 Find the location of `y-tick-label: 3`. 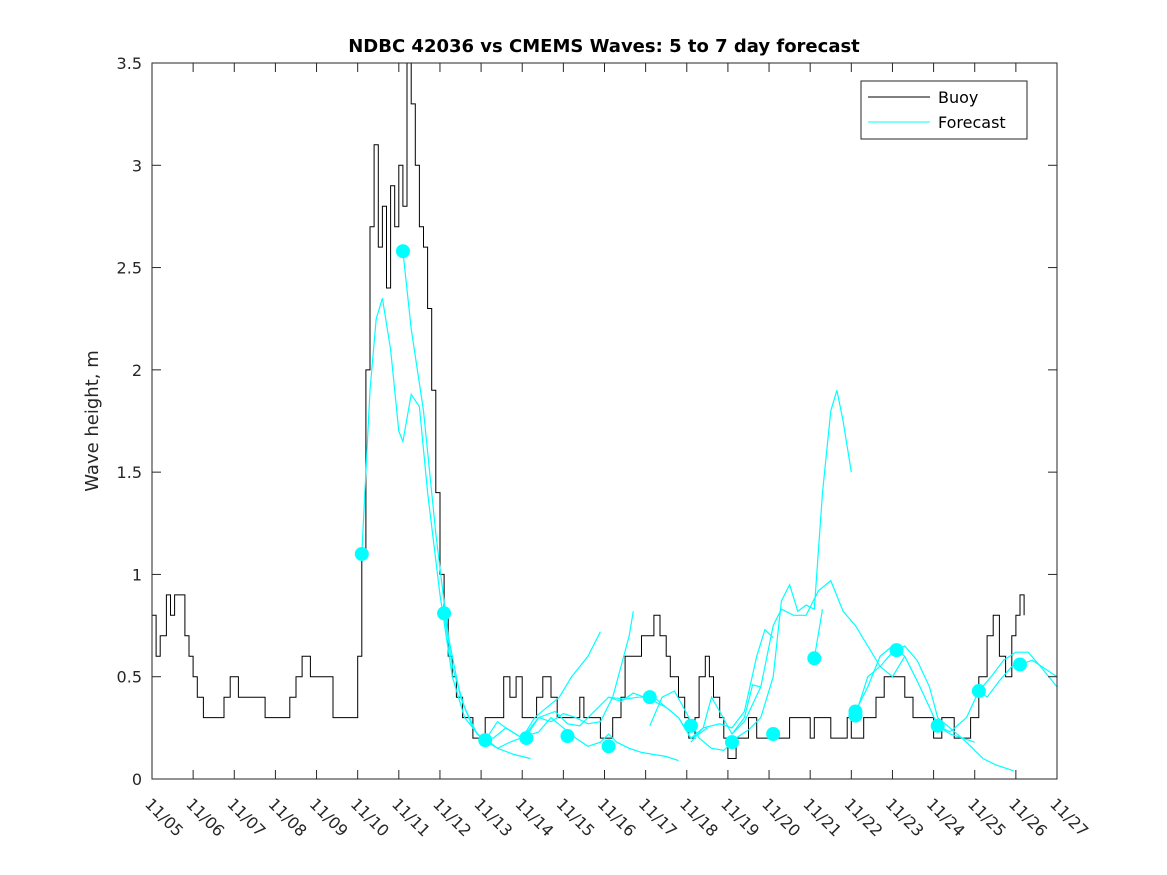

y-tick-label: 3 is located at coordinates (137, 165).